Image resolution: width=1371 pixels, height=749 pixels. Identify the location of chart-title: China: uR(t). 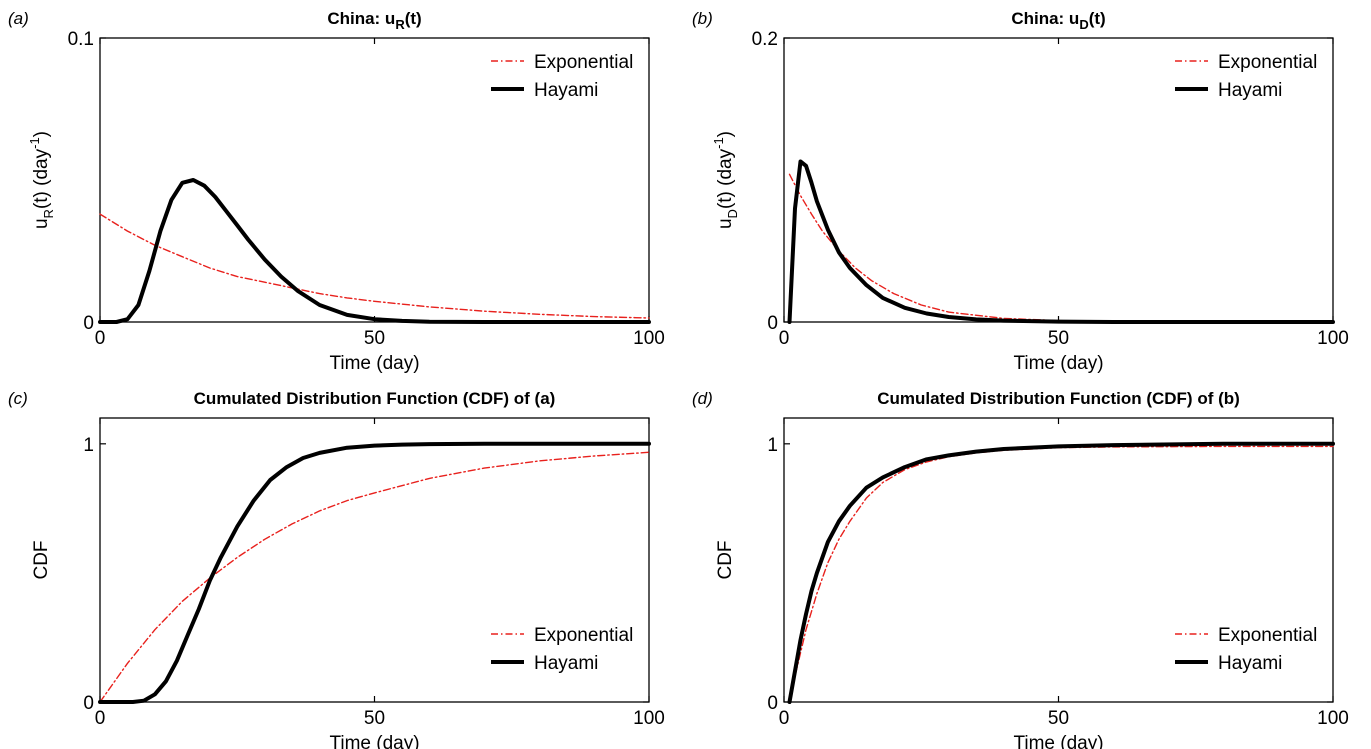
(374, 20).